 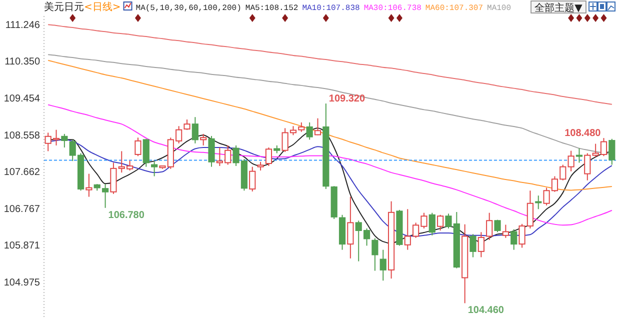 I want to click on chart-title: 美元日元, so click(x=64, y=7).